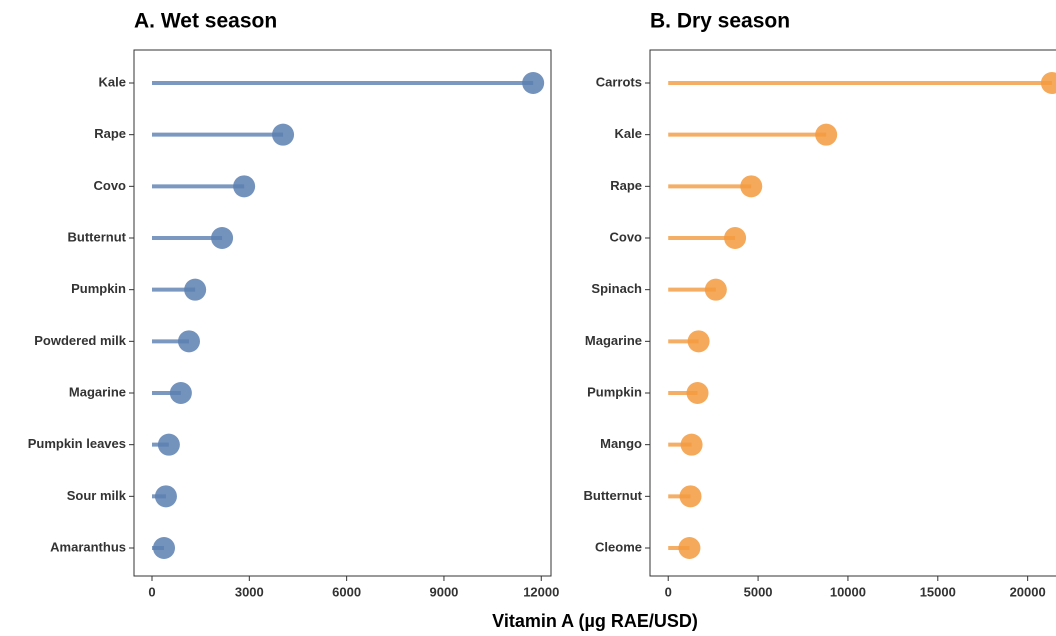 The height and width of the screenshot is (636, 1056). What do you see at coordinates (77, 443) in the screenshot?
I see `y-tick-label: Pumpkin leaves` at bounding box center [77, 443].